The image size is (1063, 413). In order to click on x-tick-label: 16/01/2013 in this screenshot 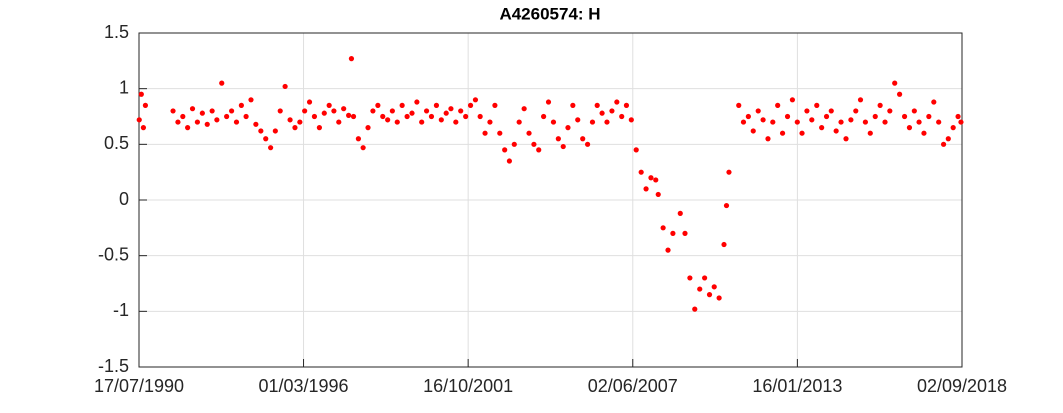, I will do `click(797, 386)`.